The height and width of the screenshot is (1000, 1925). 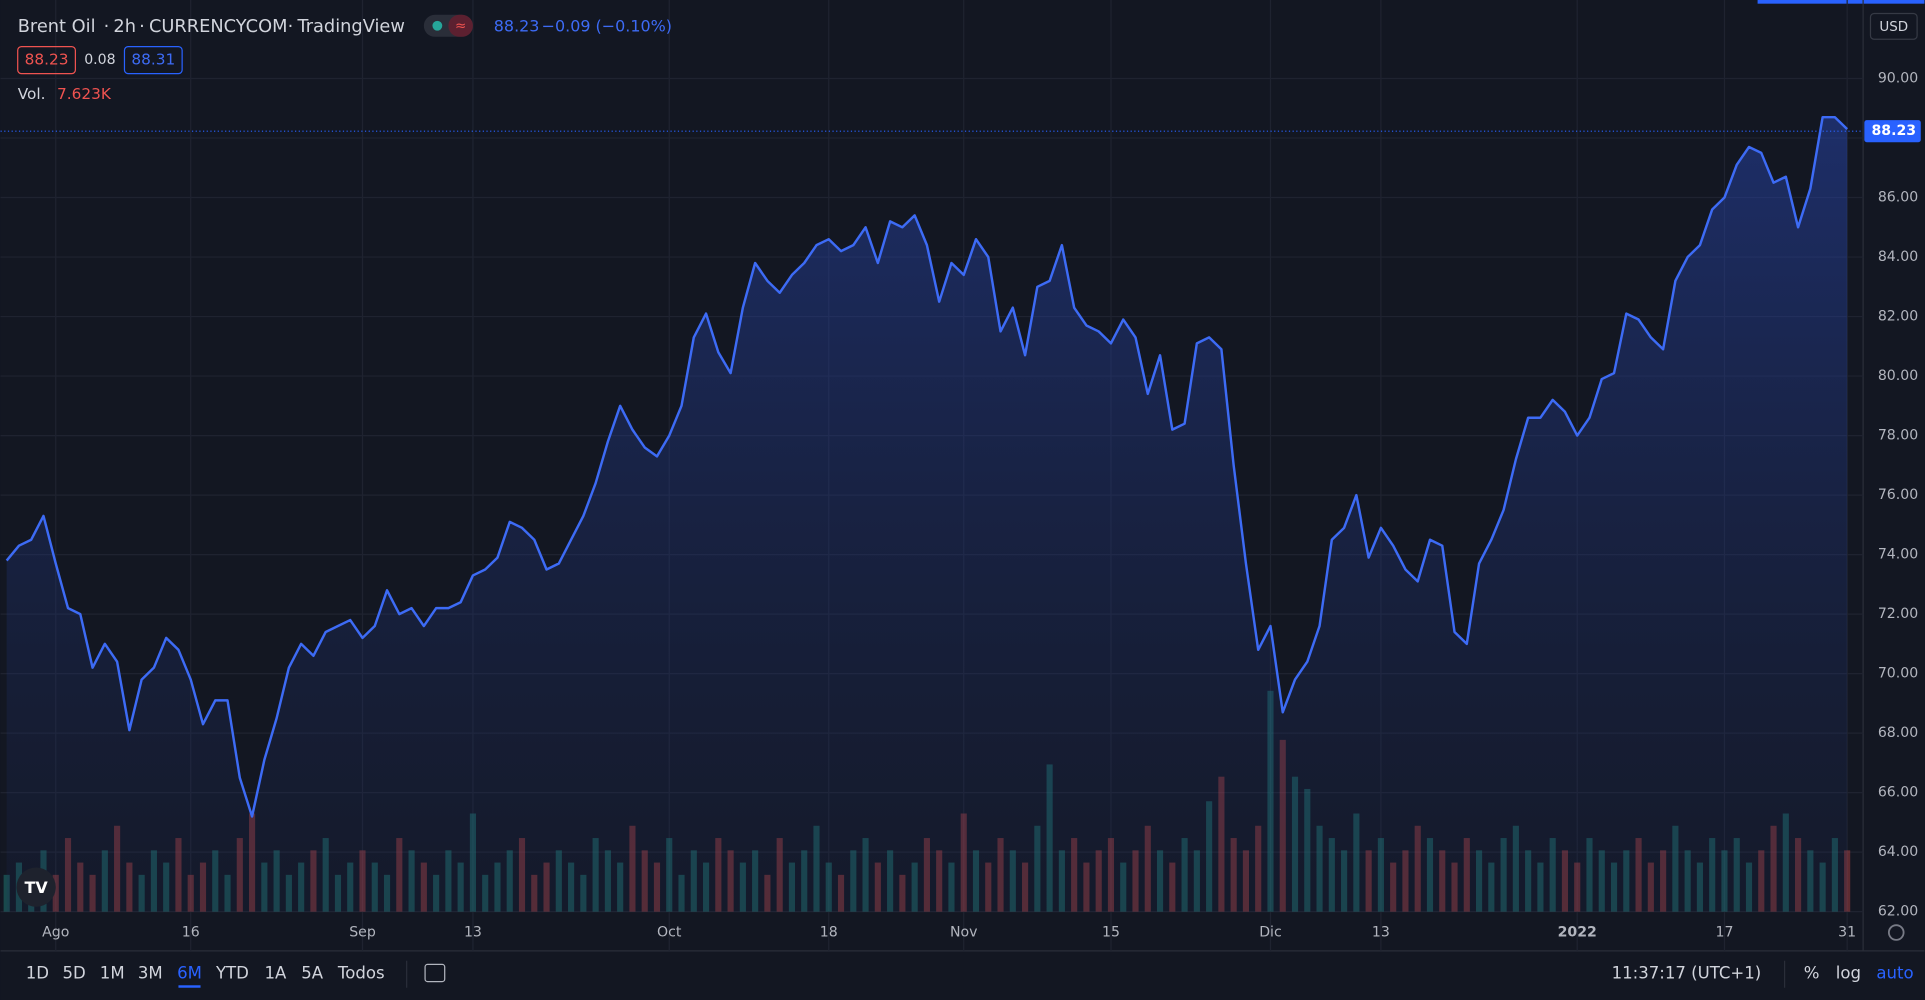 I want to click on logo-mark: TV, so click(x=37, y=887).